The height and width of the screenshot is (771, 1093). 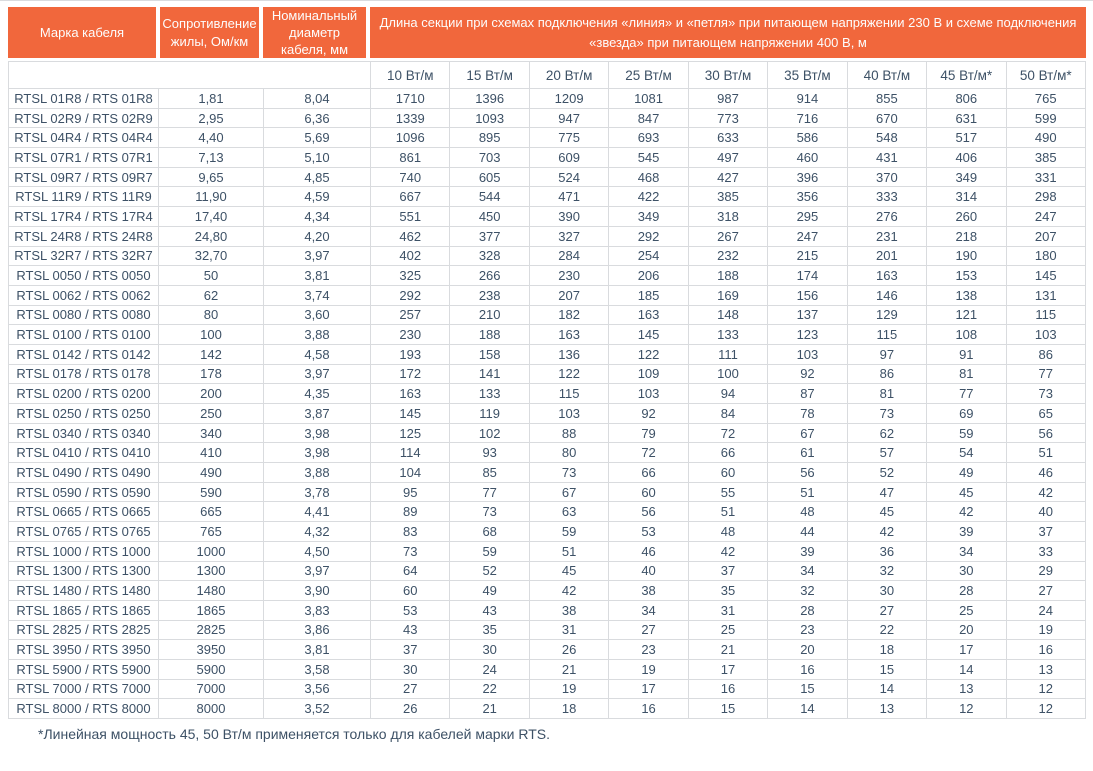 What do you see at coordinates (966, 649) in the screenshot?
I see `cell-section-length: 17` at bounding box center [966, 649].